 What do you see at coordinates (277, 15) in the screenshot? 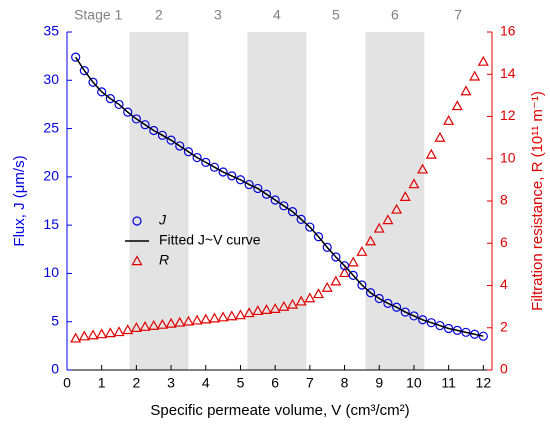
I see `stage-label: 4` at bounding box center [277, 15].